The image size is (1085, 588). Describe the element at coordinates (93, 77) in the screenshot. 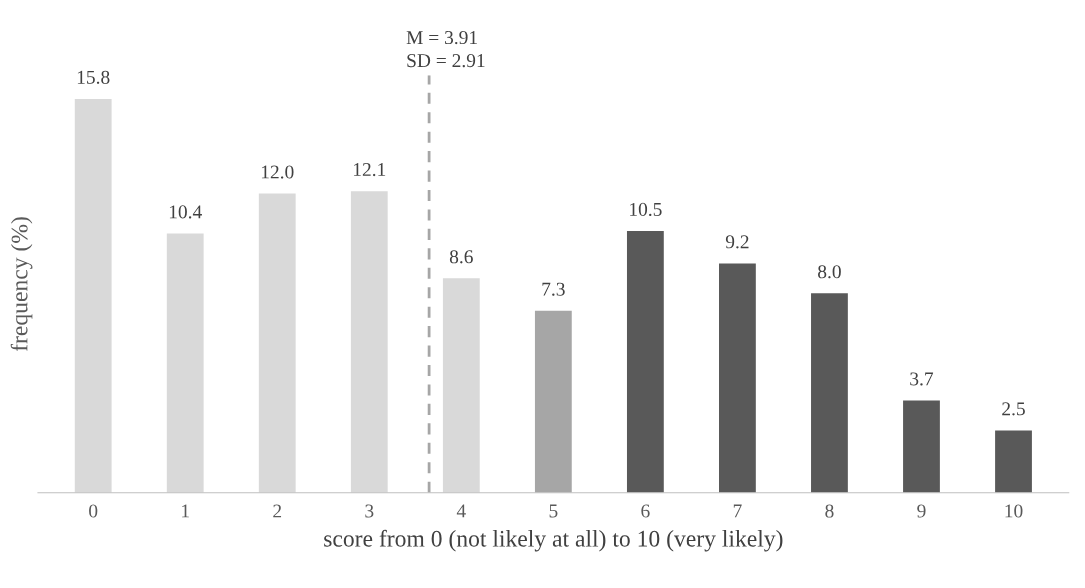

I see `data-label: 15.8` at that location.